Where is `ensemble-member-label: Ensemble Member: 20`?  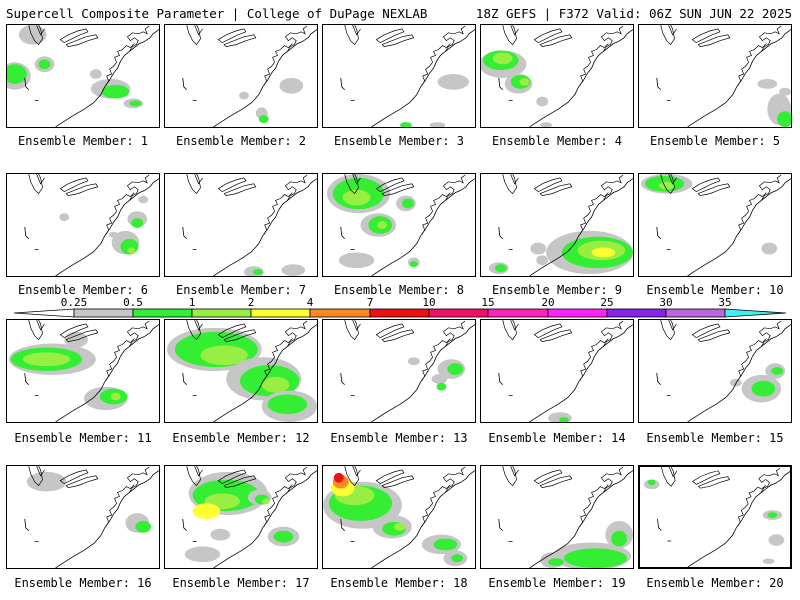
ensemble-member-label: Ensemble Member: 20 is located at coordinates (715, 583).